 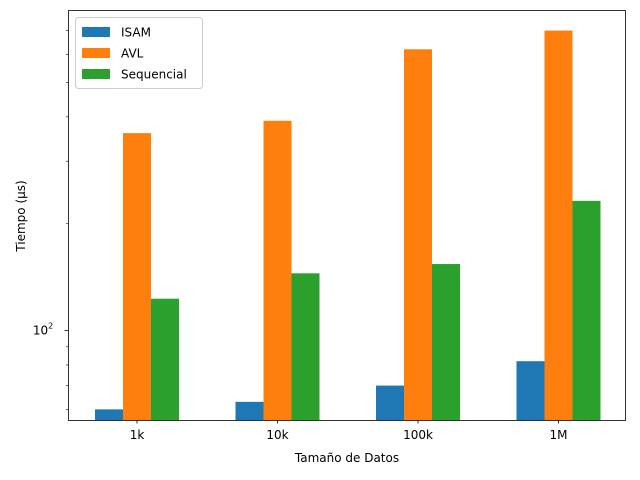 I want to click on y-axis-label: Tiempo (µs), so click(x=21, y=216).